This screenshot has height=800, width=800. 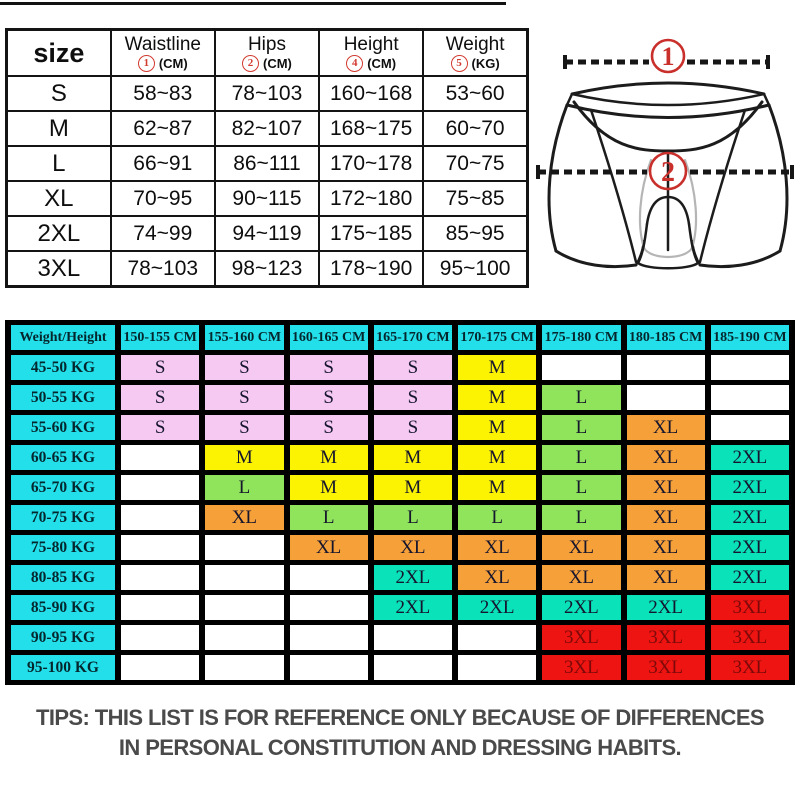 What do you see at coordinates (475, 44) in the screenshot?
I see `column-label: Weight` at bounding box center [475, 44].